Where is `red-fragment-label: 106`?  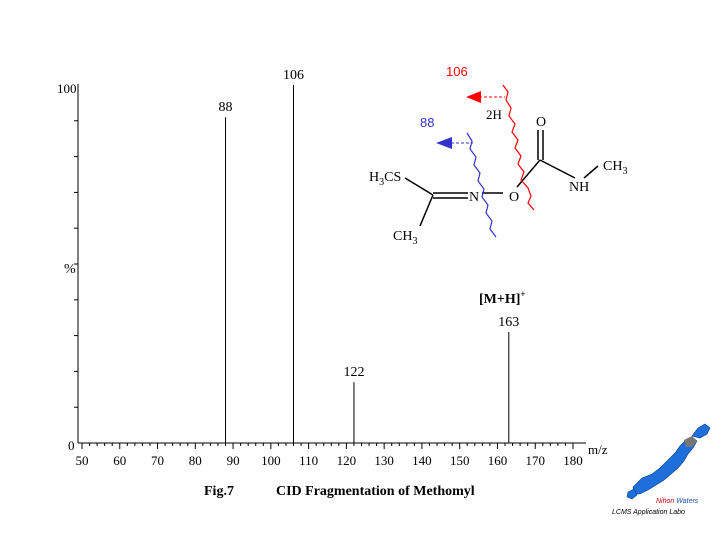
red-fragment-label: 106 is located at coordinates (457, 71).